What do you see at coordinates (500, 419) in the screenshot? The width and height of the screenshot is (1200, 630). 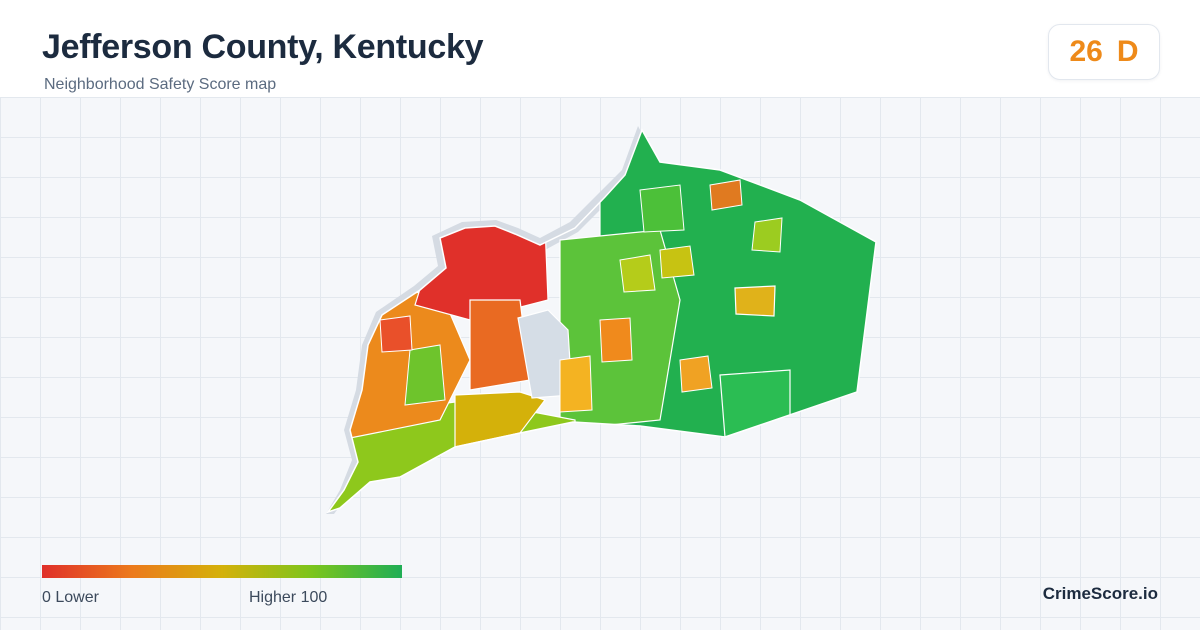 I see `region-south-central` at bounding box center [500, 419].